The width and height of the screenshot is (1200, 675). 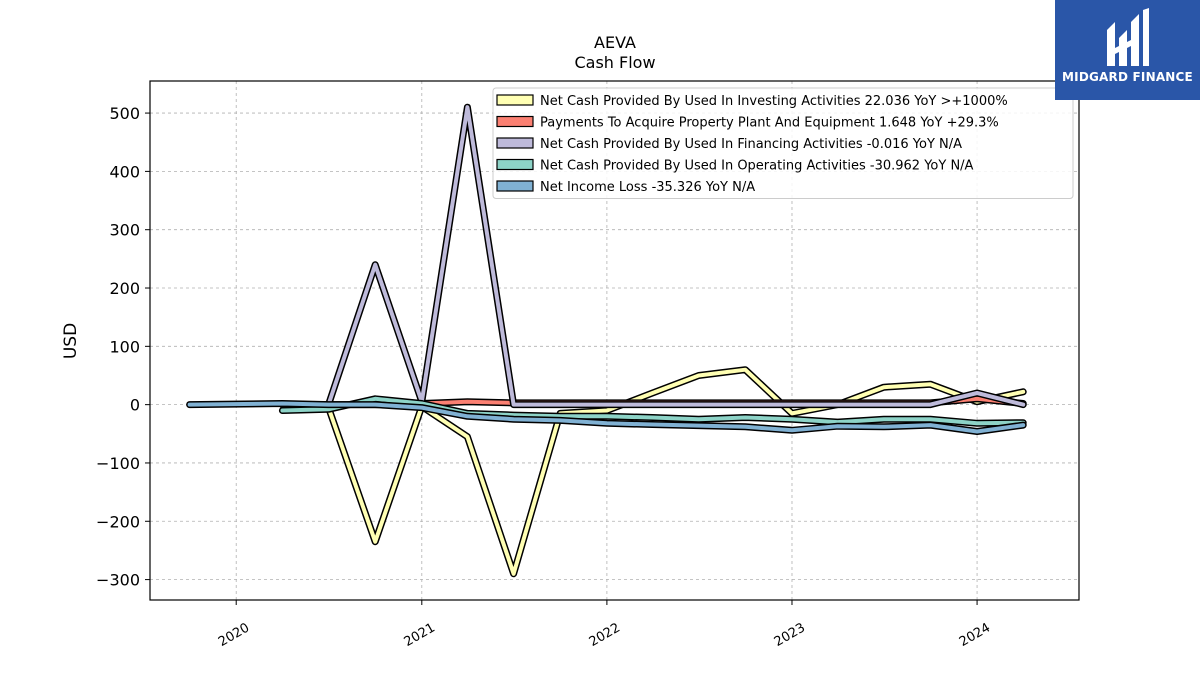 What do you see at coordinates (1128, 37) in the screenshot?
I see `midgard-mh-monogram-icon` at bounding box center [1128, 37].